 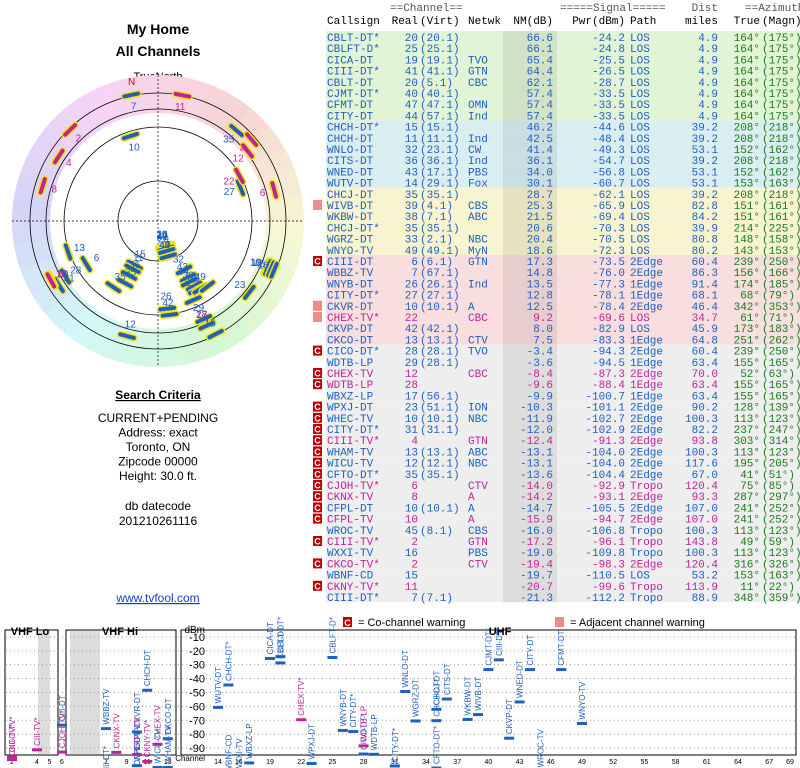 What do you see at coordinates (411, 297) in the screenshot?
I see `table-cell: 27` at bounding box center [411, 297].